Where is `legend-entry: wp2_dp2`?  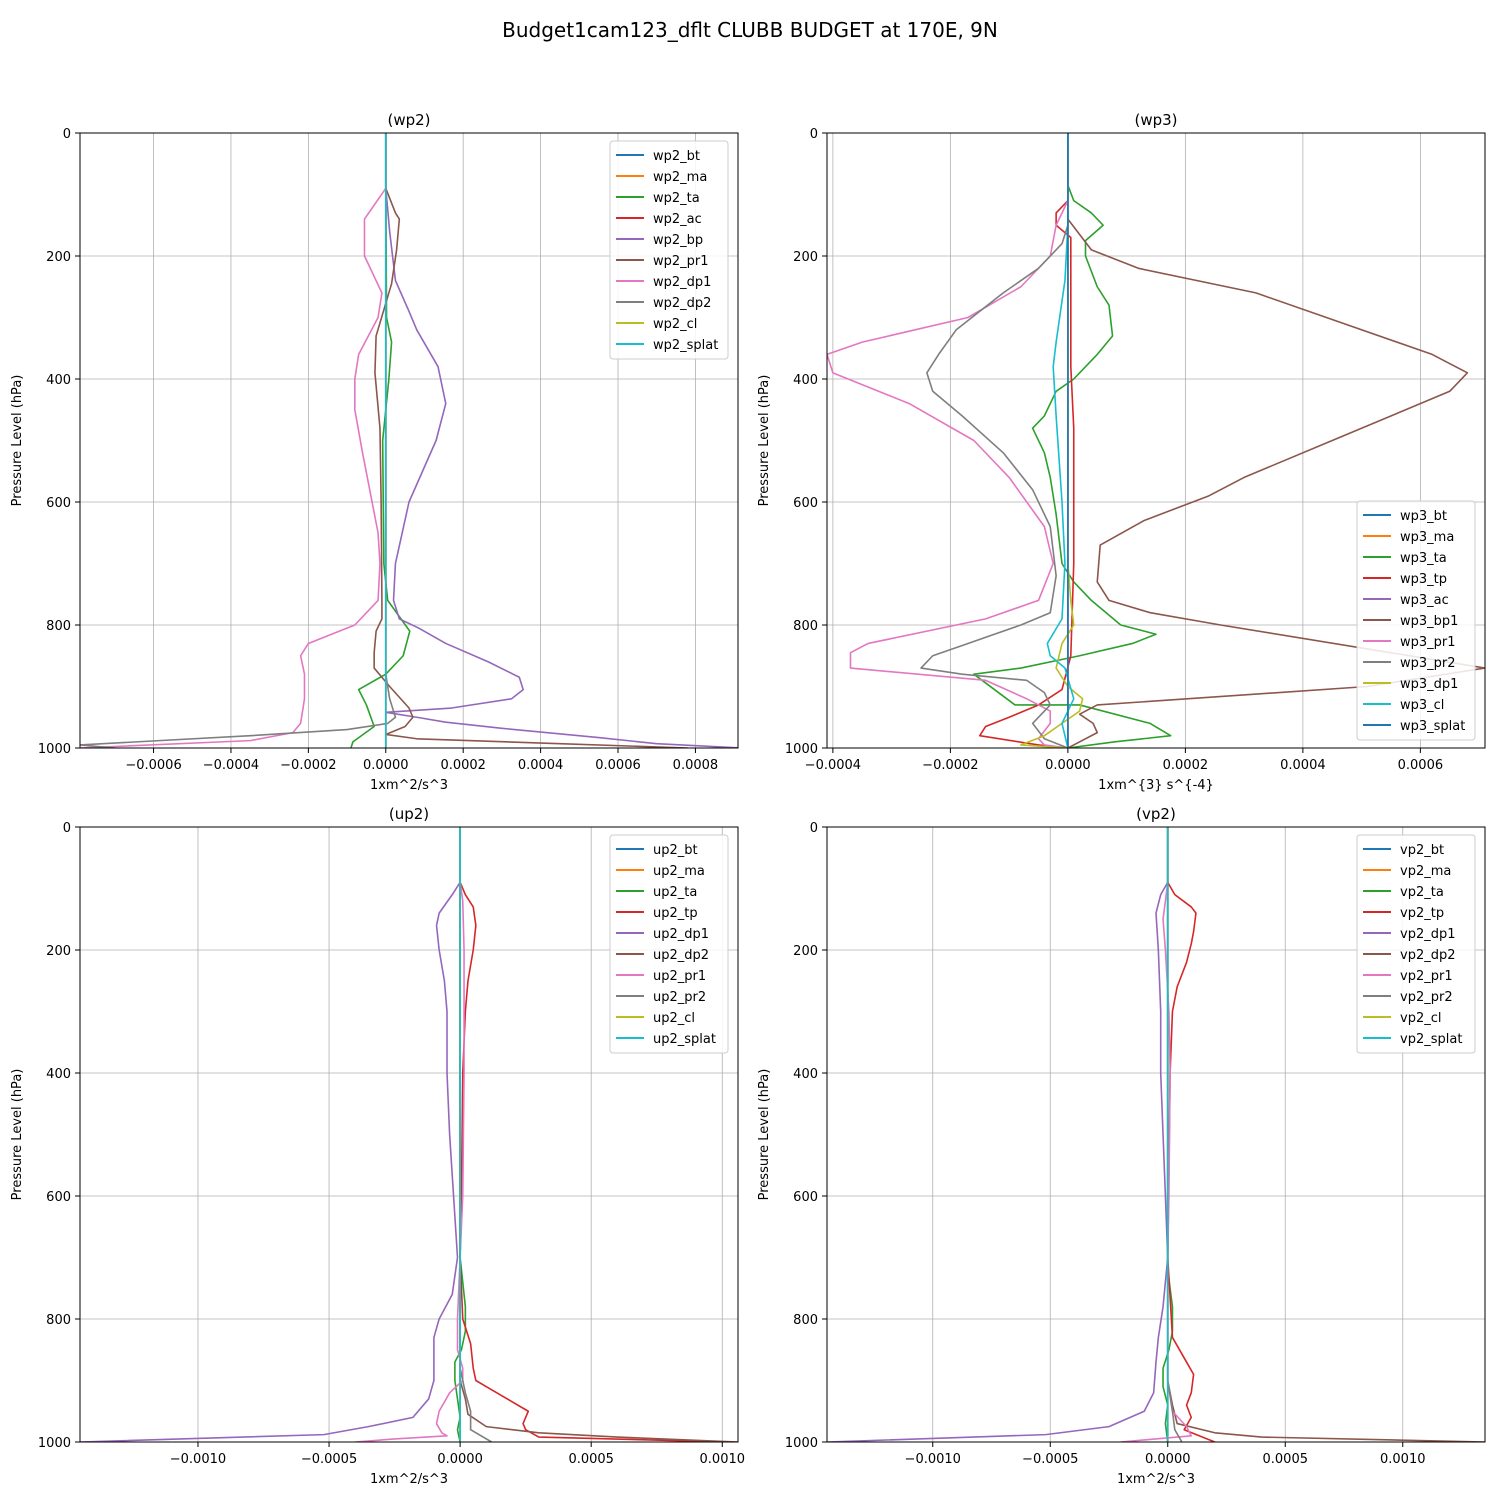
legend-entry: wp2_dp2 is located at coordinates (682, 303).